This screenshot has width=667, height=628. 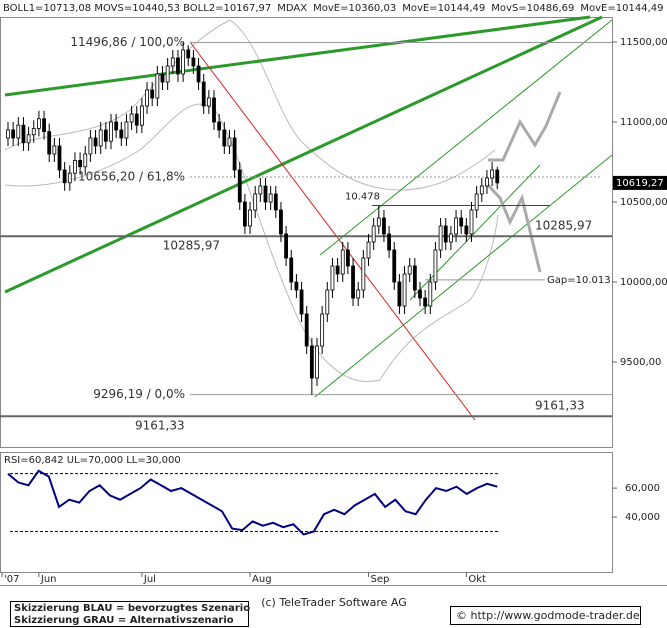 What do you see at coordinates (475, 232) in the screenshot?
I see `channel-line` at bounding box center [475, 232].